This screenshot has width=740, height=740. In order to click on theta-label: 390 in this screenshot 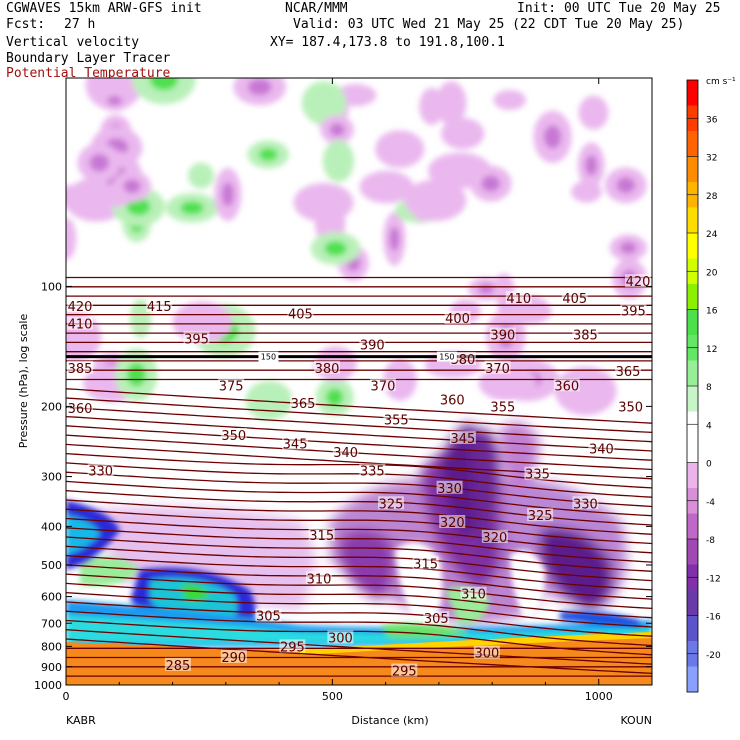, I will do `click(372, 346)`.